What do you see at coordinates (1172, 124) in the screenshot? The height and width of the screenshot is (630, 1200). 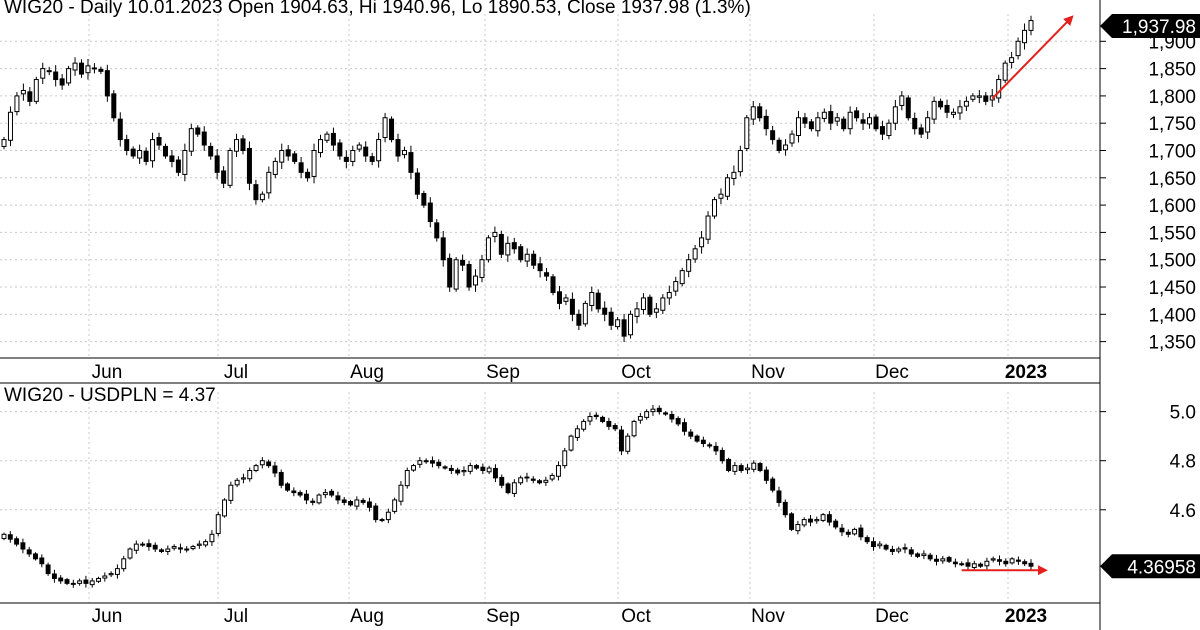 I see `y-tick-label: 1,750` at bounding box center [1172, 124].